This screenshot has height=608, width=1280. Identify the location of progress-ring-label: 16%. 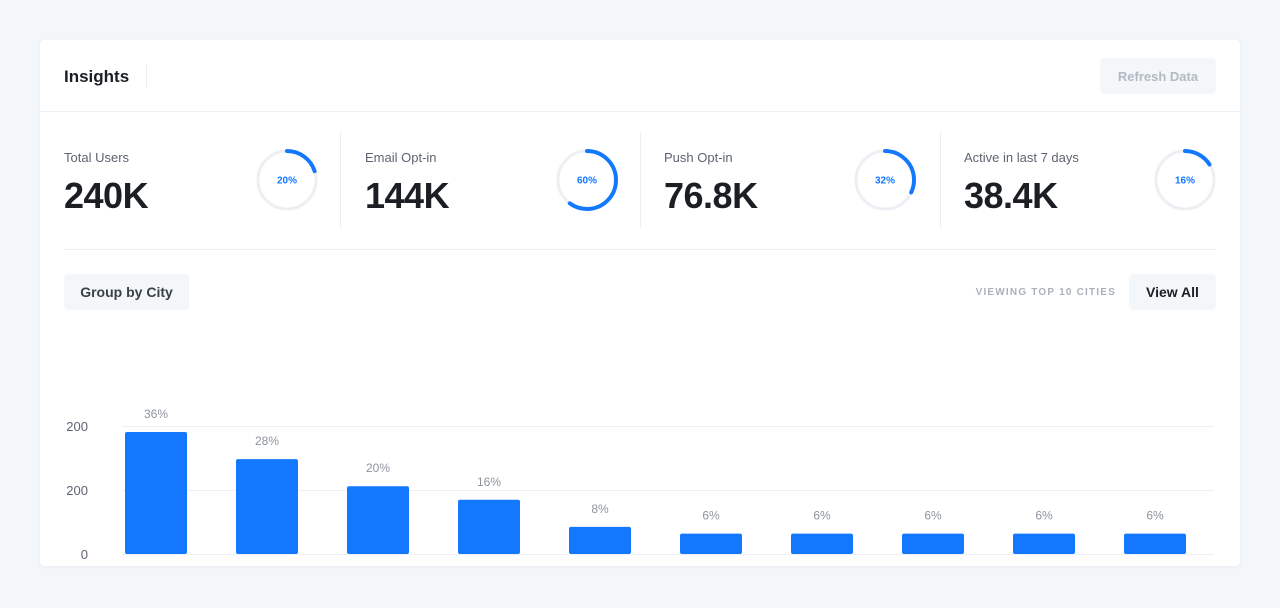
(1185, 181).